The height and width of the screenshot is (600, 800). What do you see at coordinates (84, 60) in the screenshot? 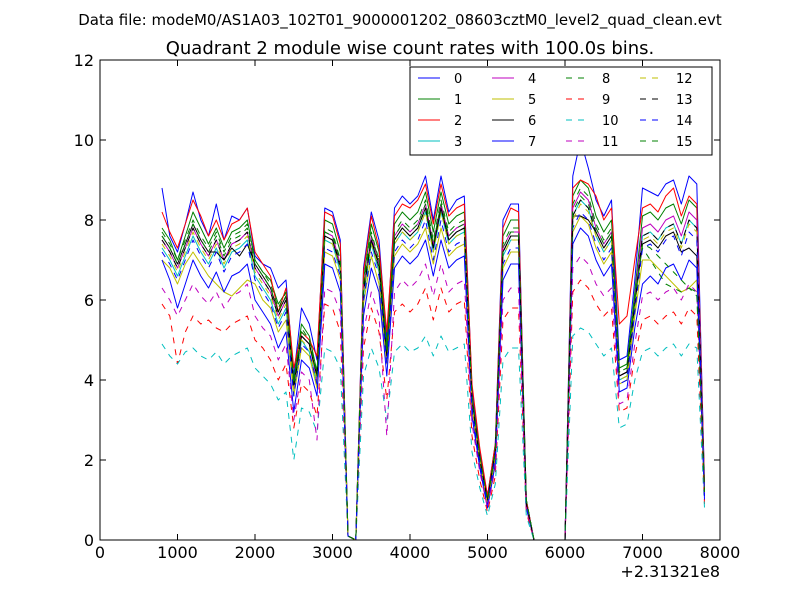
I see `y-tick-label: 12` at bounding box center [84, 60].